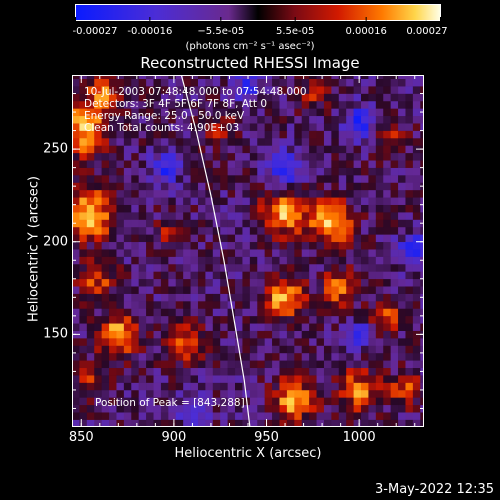 The height and width of the screenshot is (500, 500). Describe the element at coordinates (162, 128) in the screenshot. I see `clean-total-counts-label: Clean Total counts: 4.90E+03` at that location.